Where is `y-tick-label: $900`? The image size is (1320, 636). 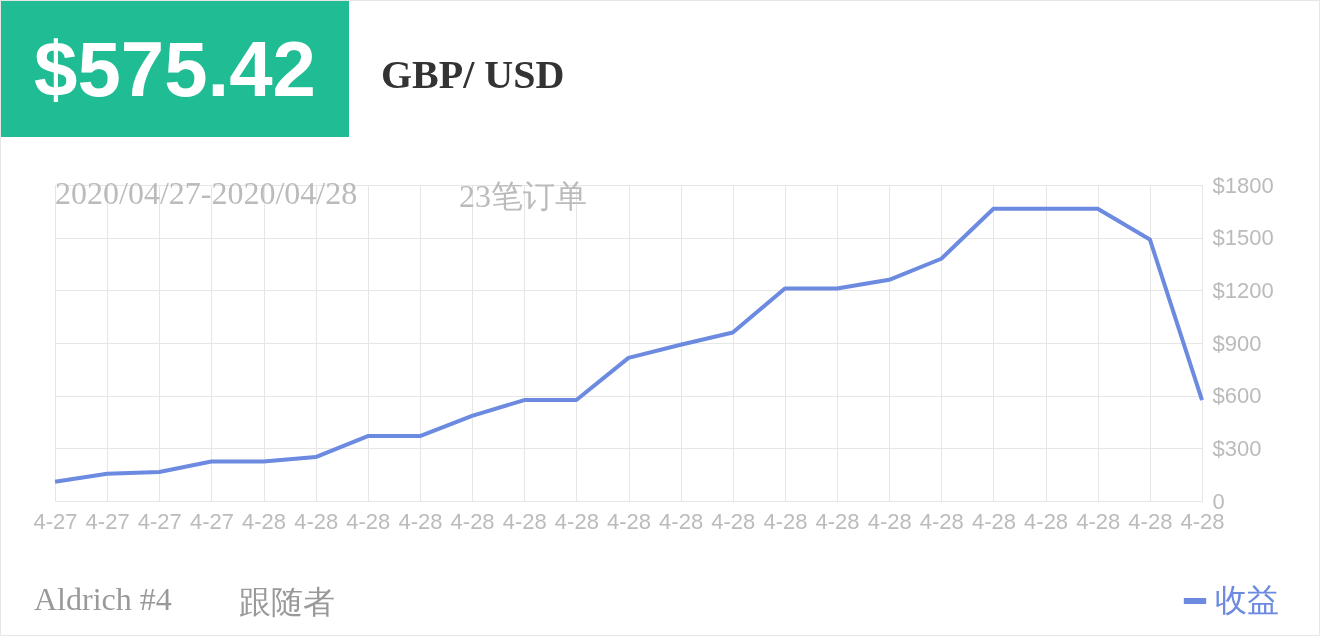
y-tick-label: $900 is located at coordinates (1237, 343).